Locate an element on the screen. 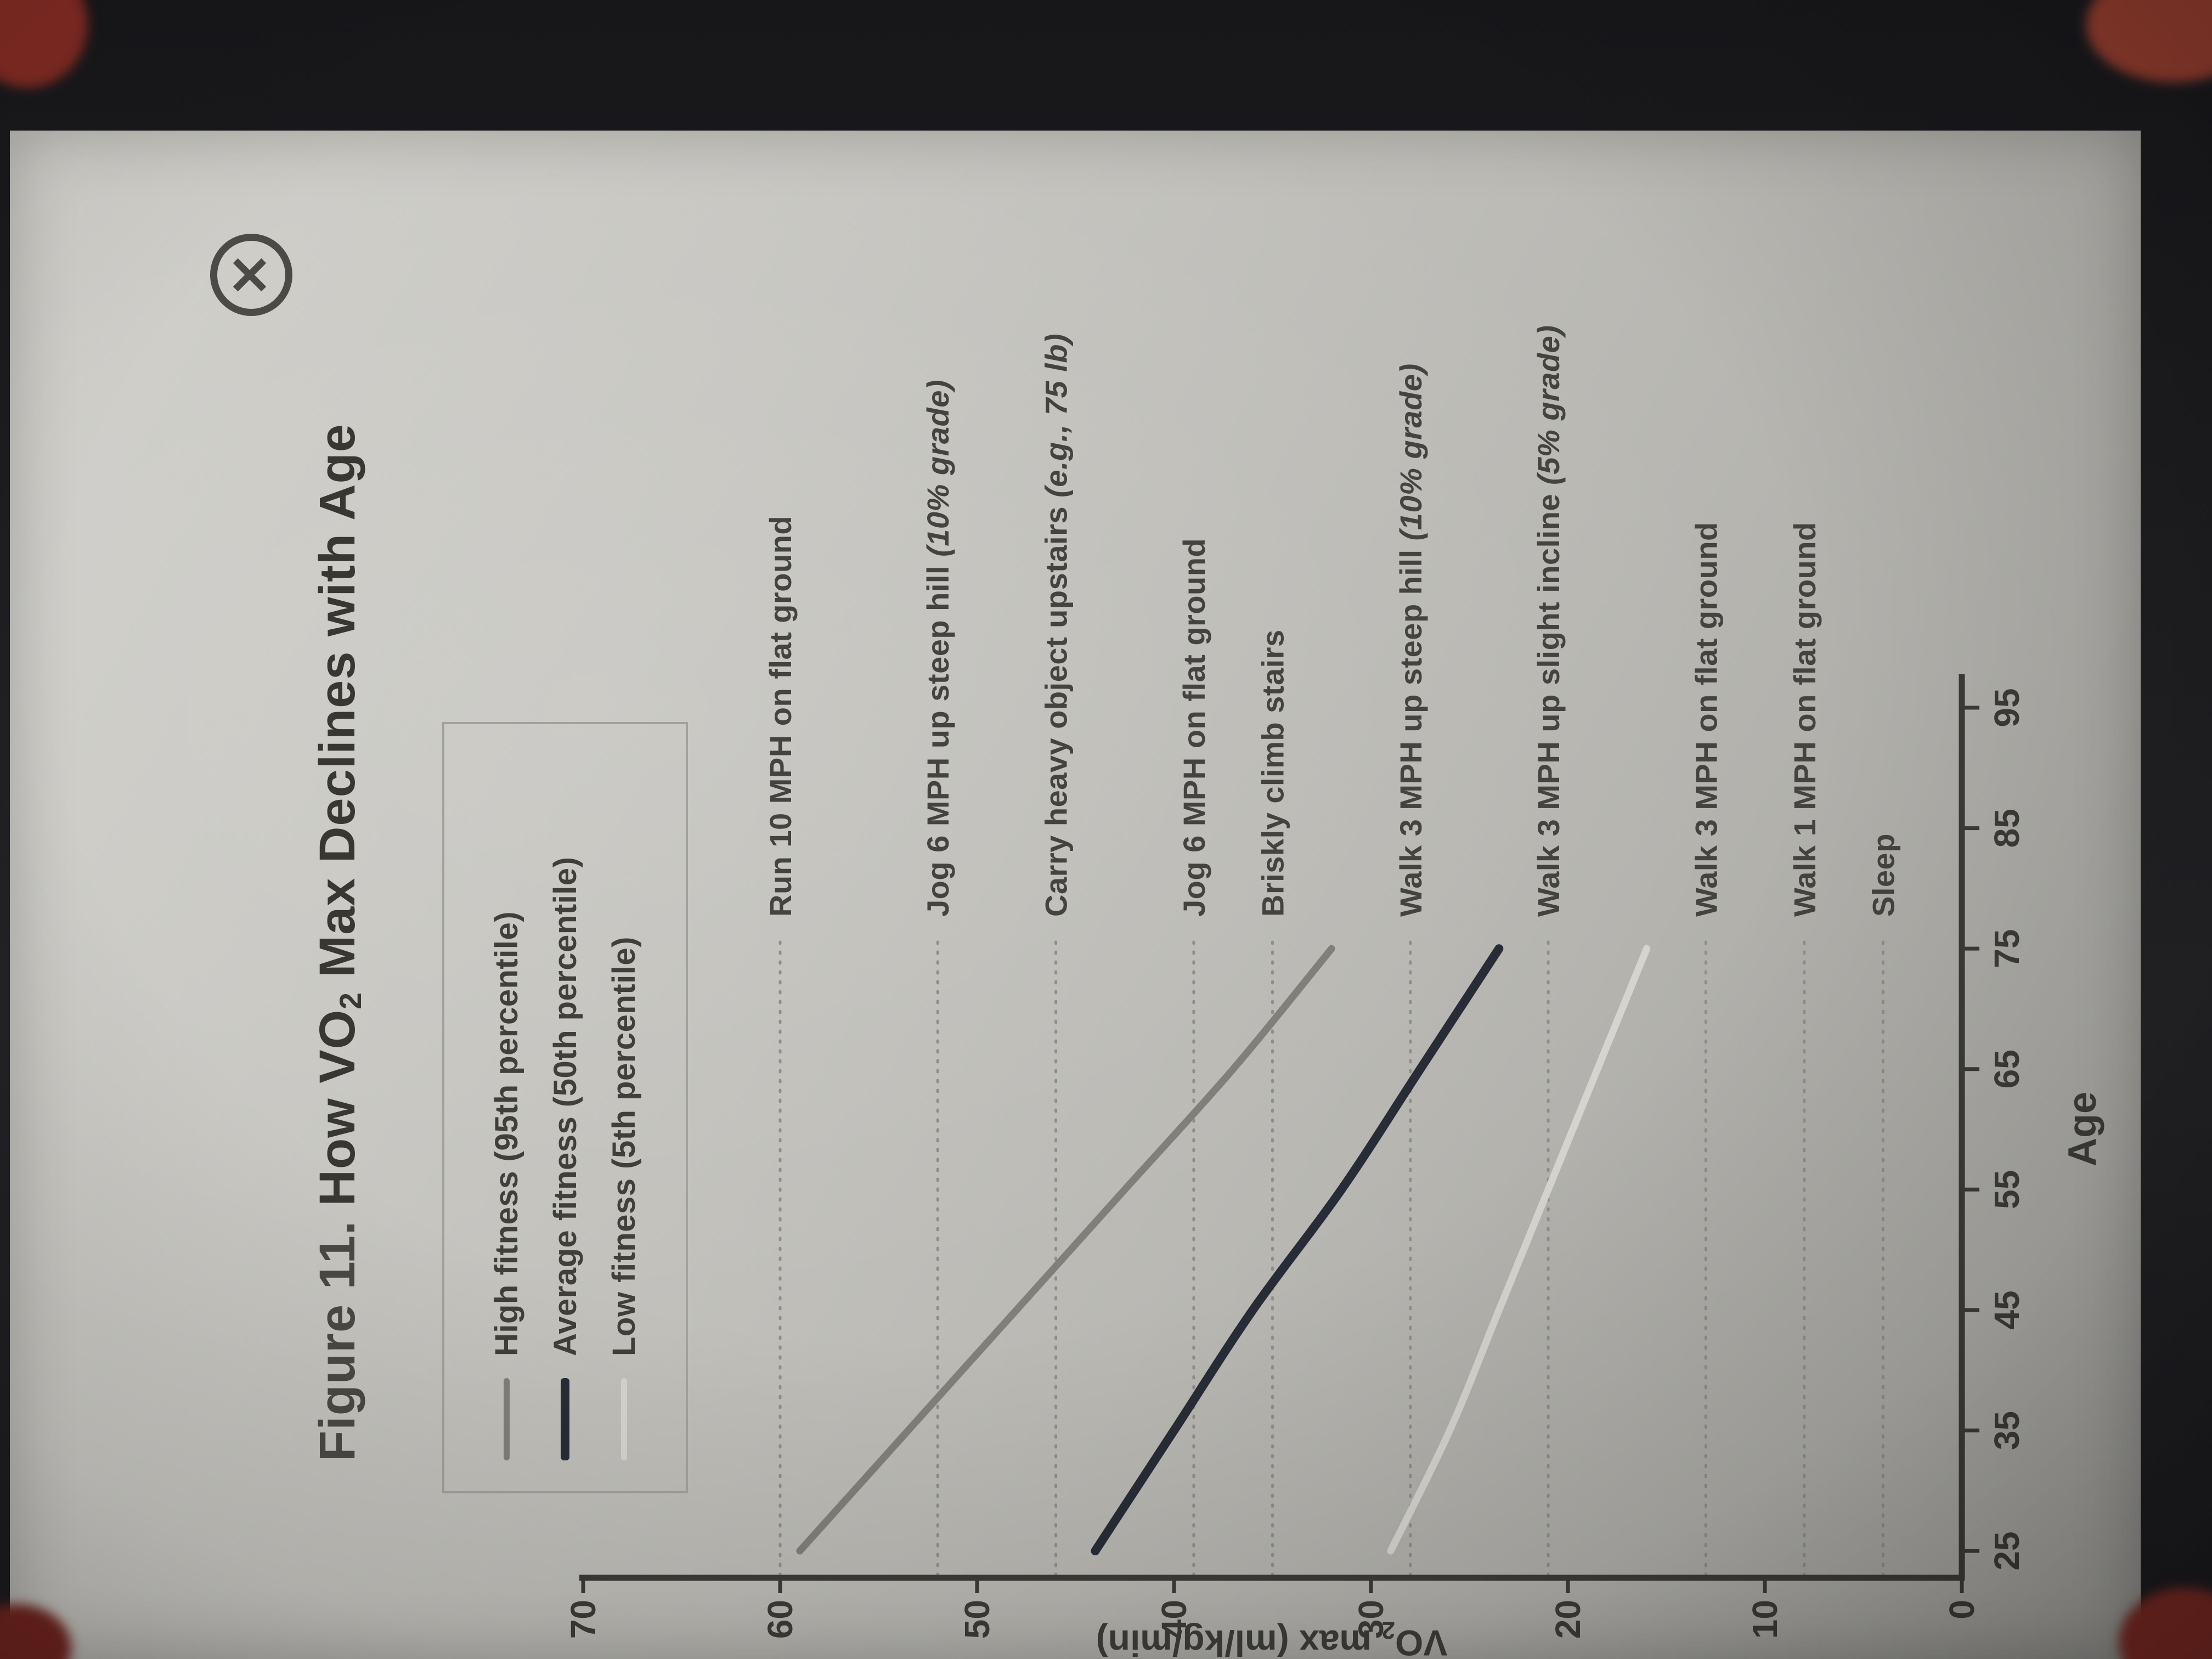  x-tick-label: 35 is located at coordinates (2007, 1431).